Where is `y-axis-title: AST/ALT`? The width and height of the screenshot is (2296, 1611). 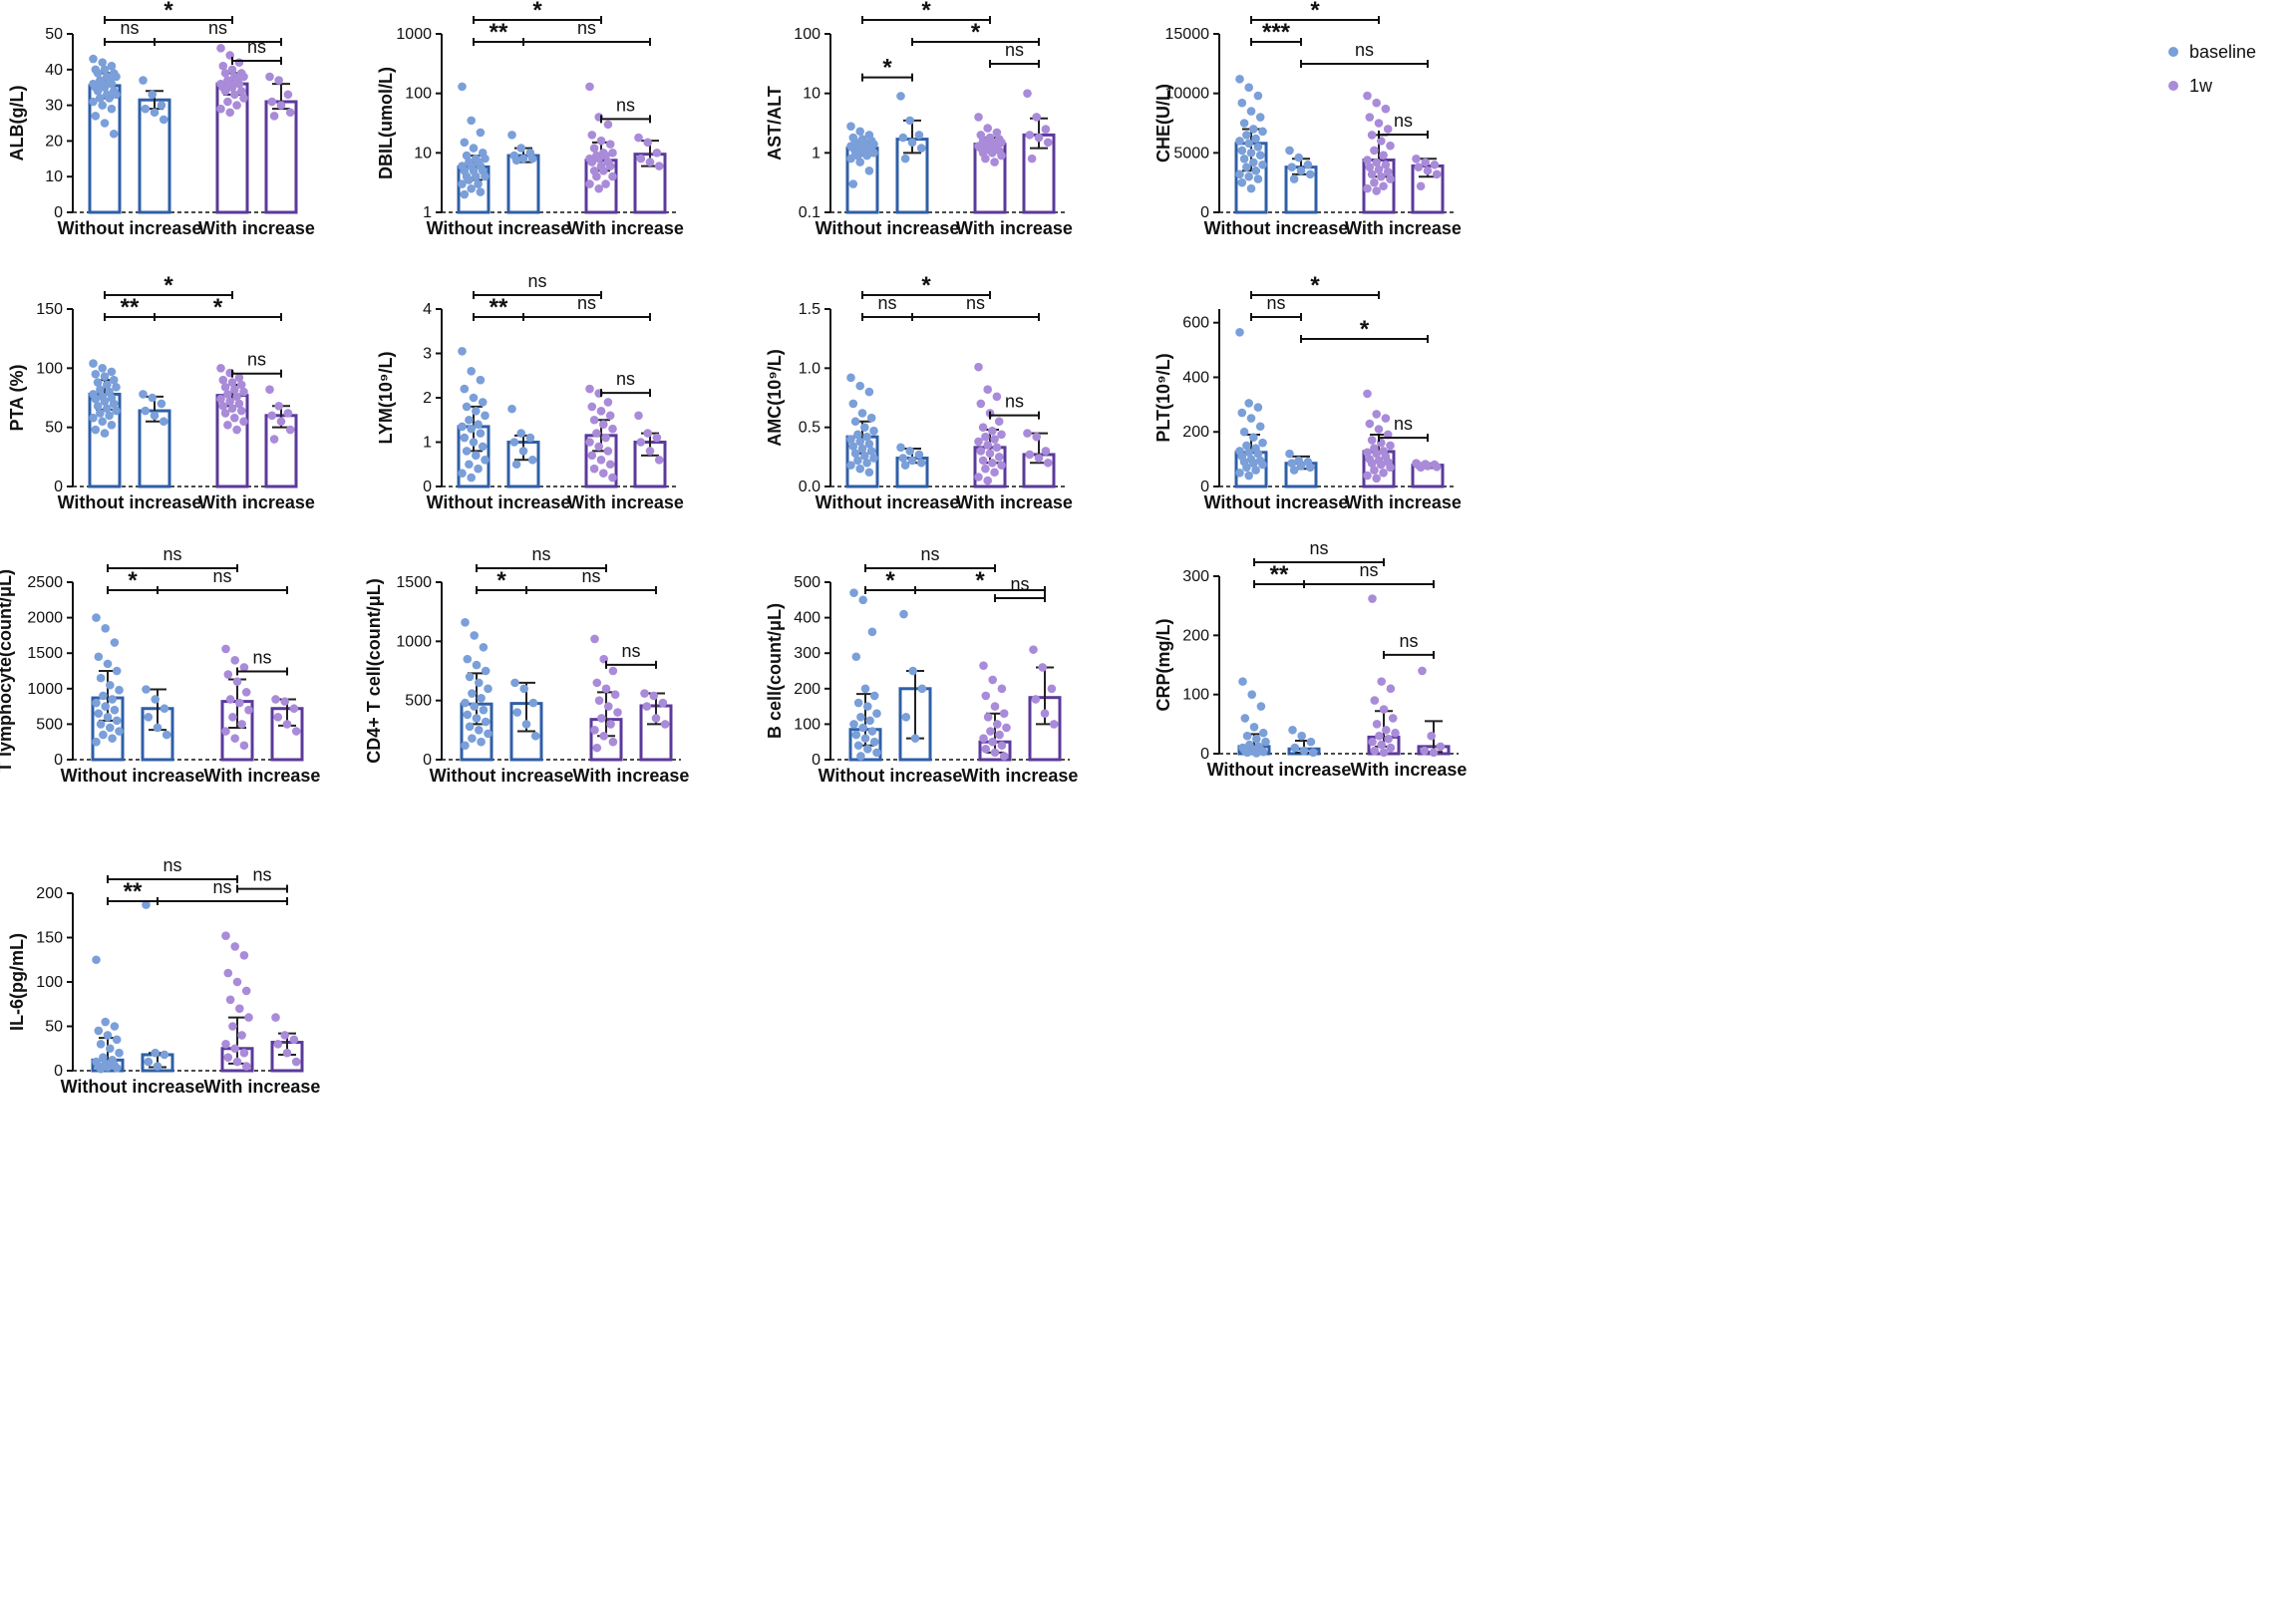
y-axis-title: AST/ALT is located at coordinates (775, 124).